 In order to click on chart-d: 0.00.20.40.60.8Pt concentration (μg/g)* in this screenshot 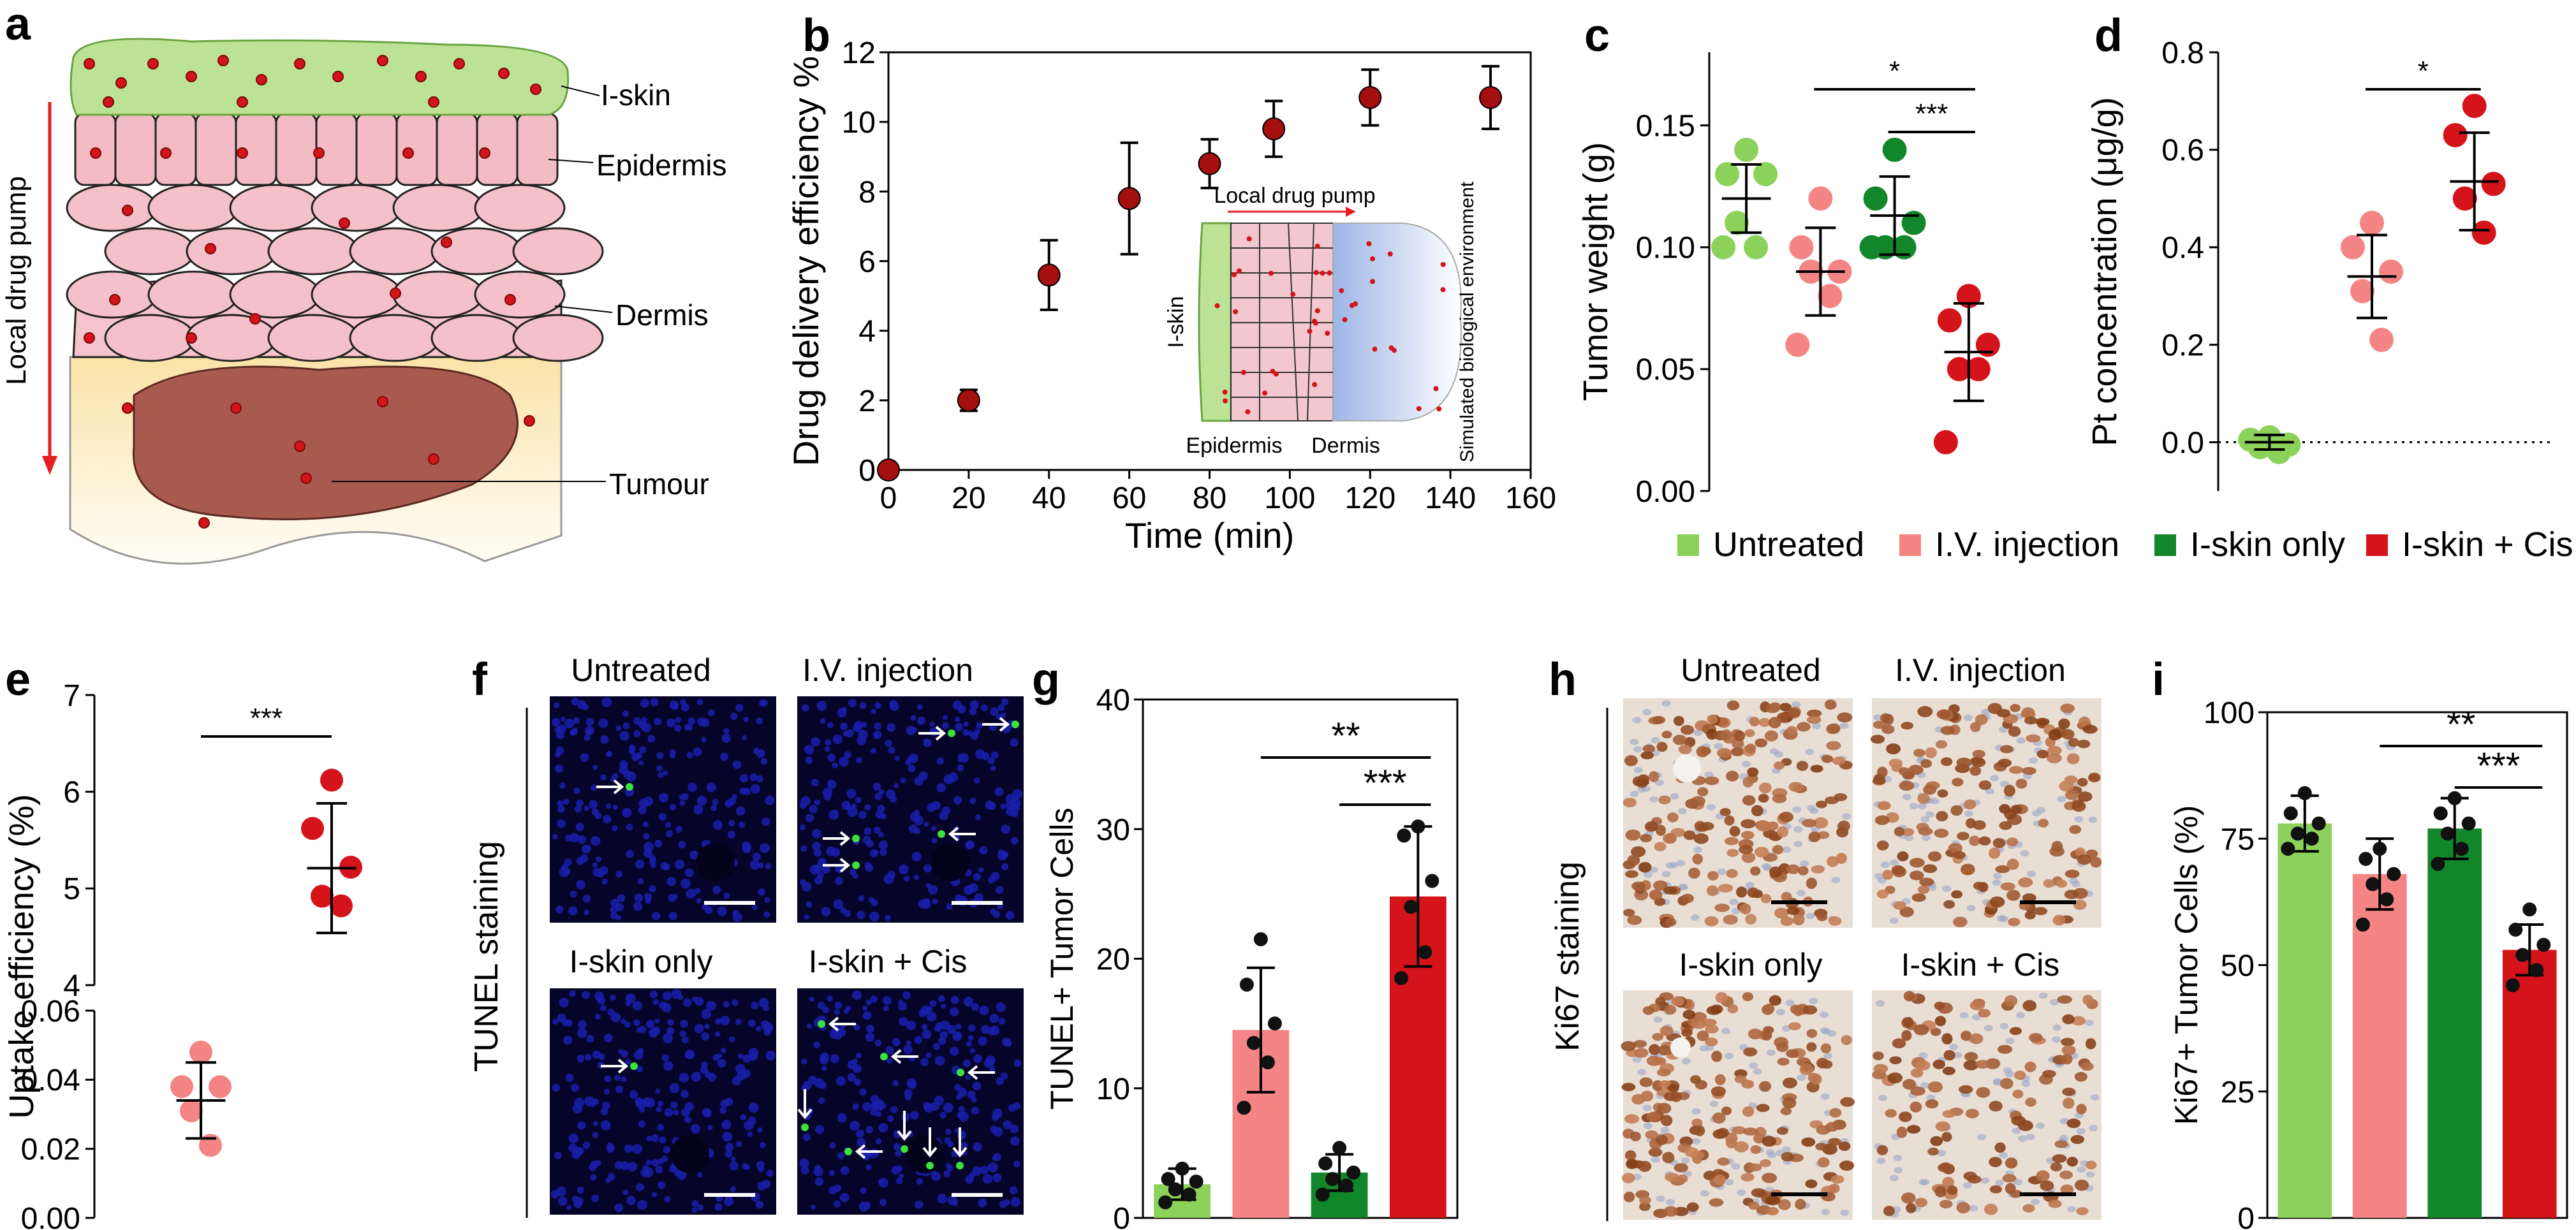, I will do `click(2318, 263)`.